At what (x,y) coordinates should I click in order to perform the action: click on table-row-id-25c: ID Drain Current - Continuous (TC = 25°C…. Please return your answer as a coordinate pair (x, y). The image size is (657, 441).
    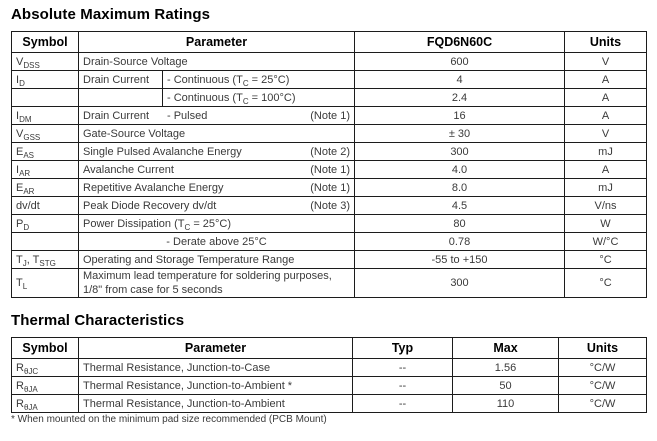
    Looking at the image, I should click on (329, 79).